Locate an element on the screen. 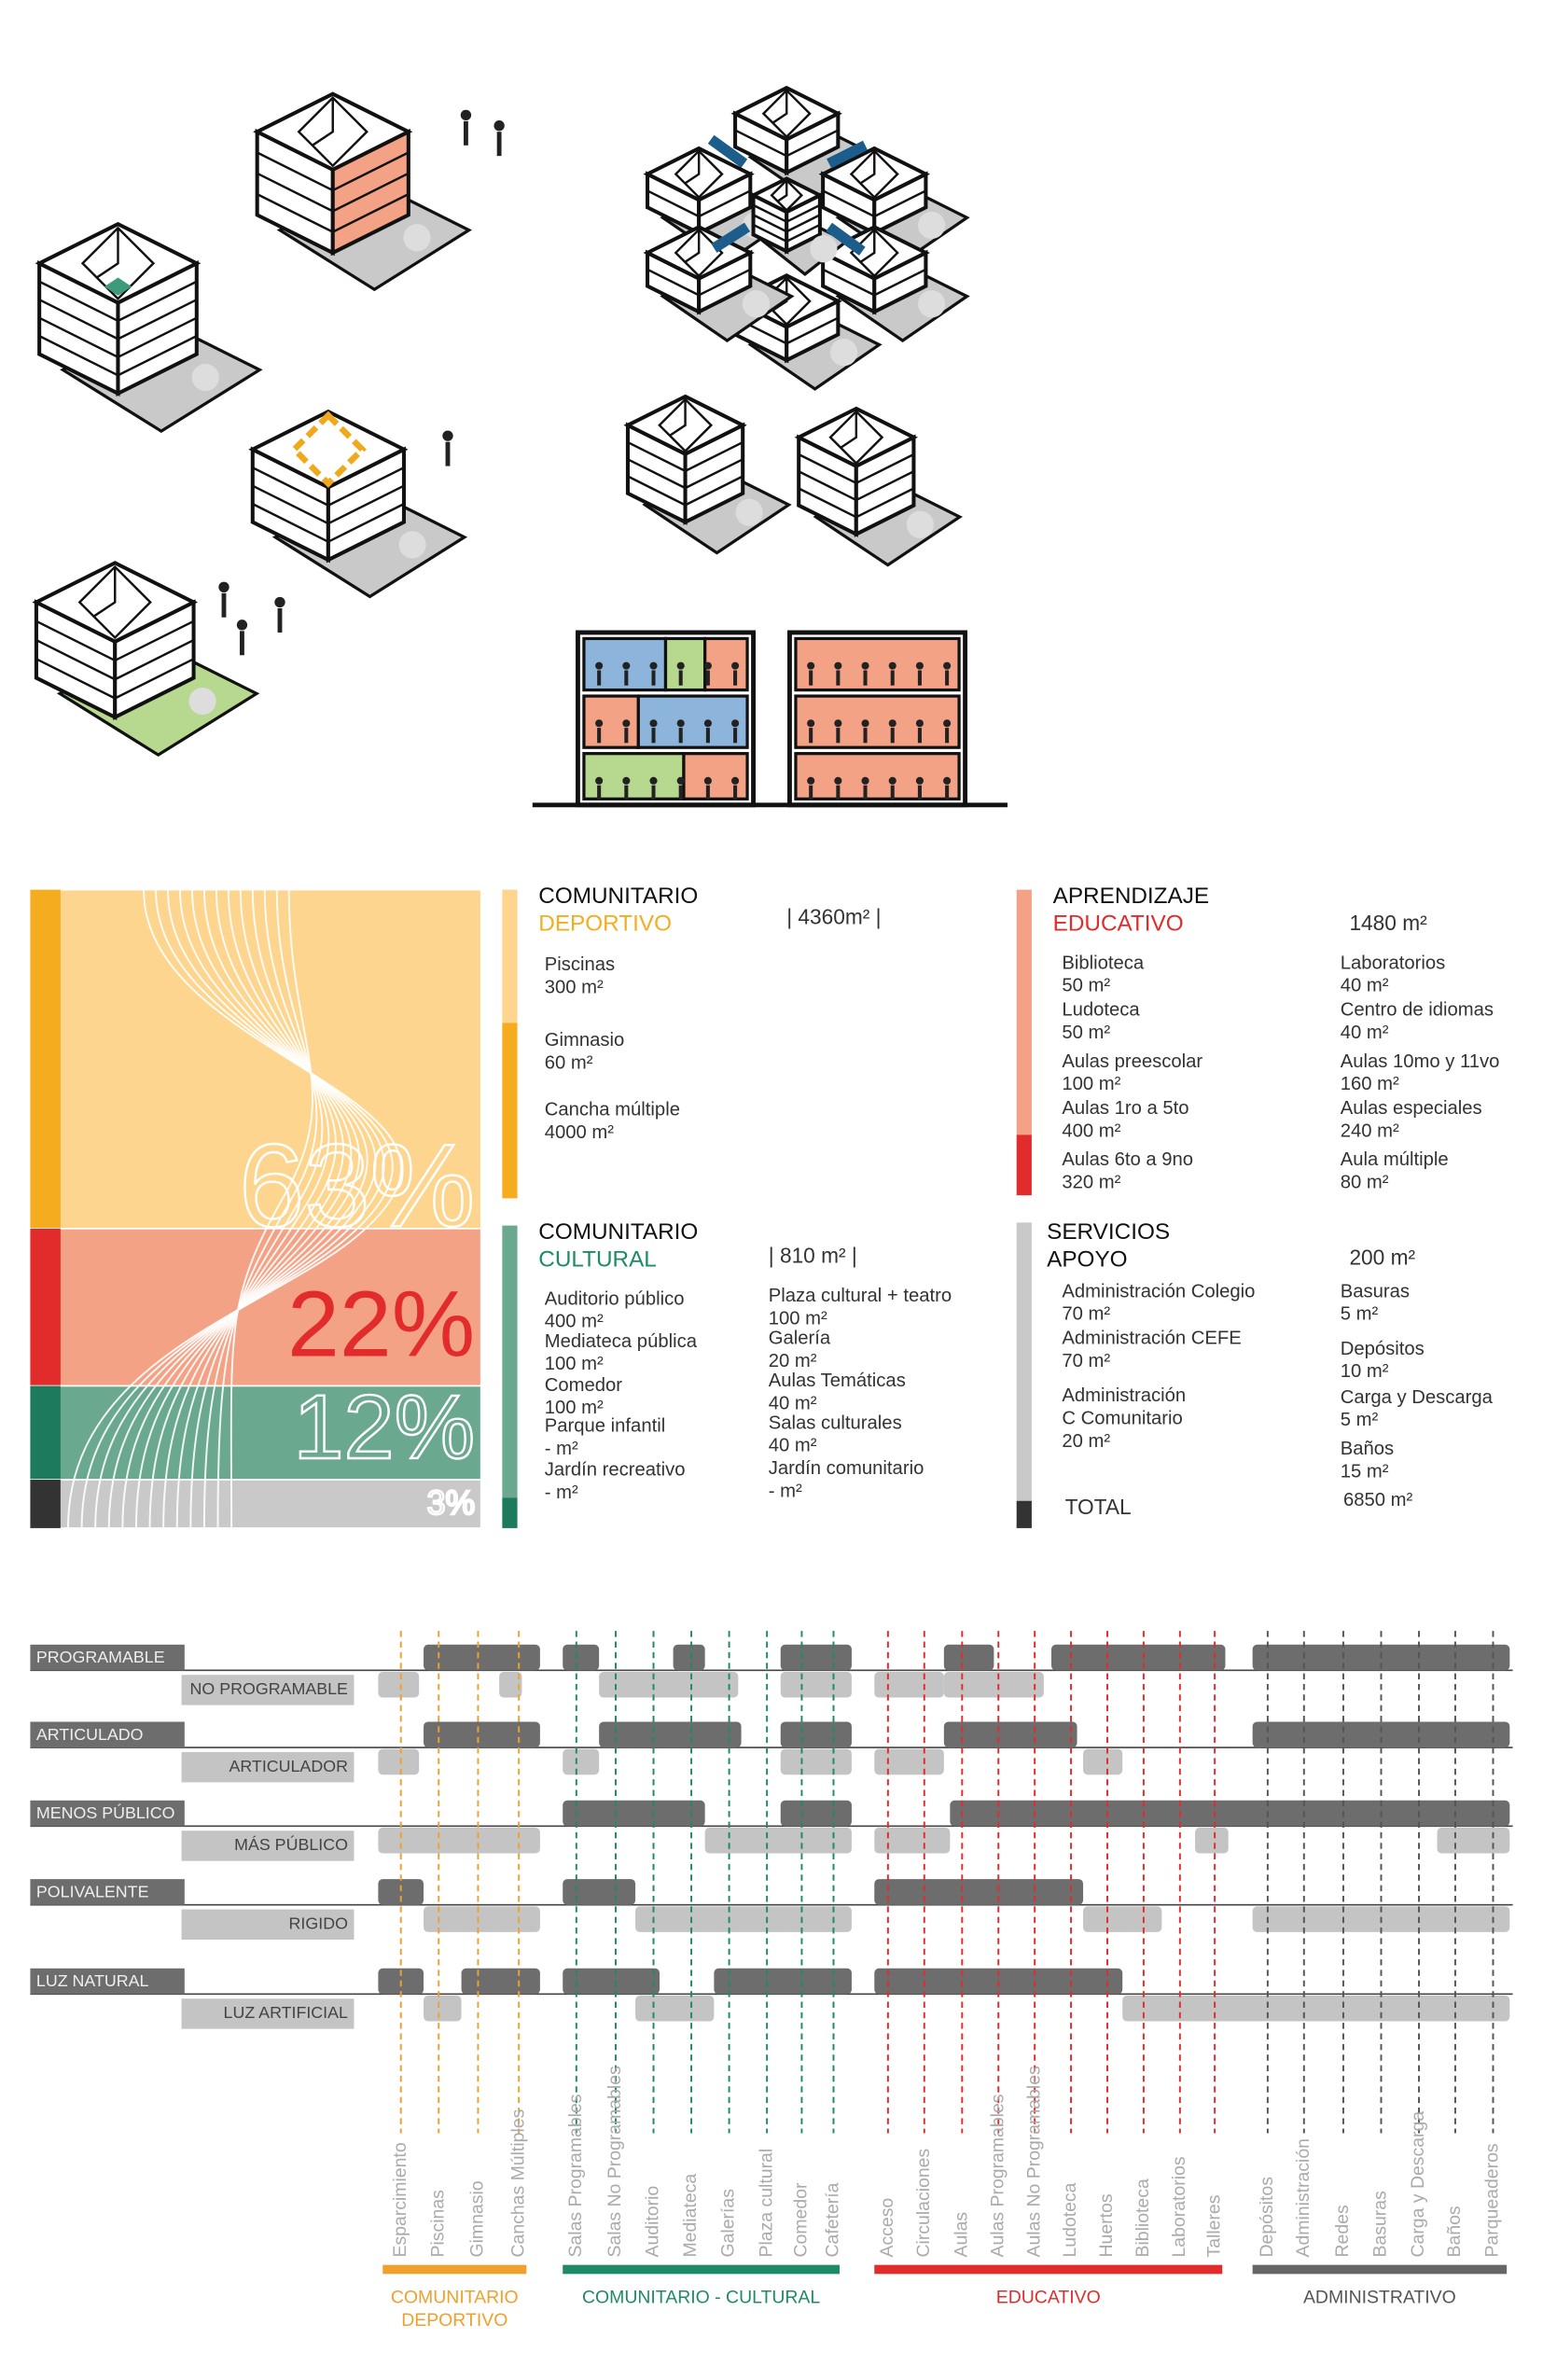  person-head is located at coordinates (466, 115).